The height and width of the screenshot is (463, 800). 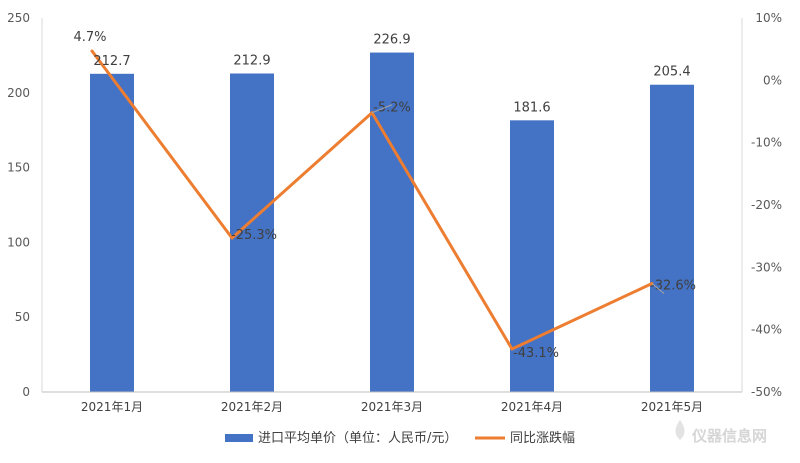 What do you see at coordinates (671, 72) in the screenshot?
I see `bar-data-label: 205.4` at bounding box center [671, 72].